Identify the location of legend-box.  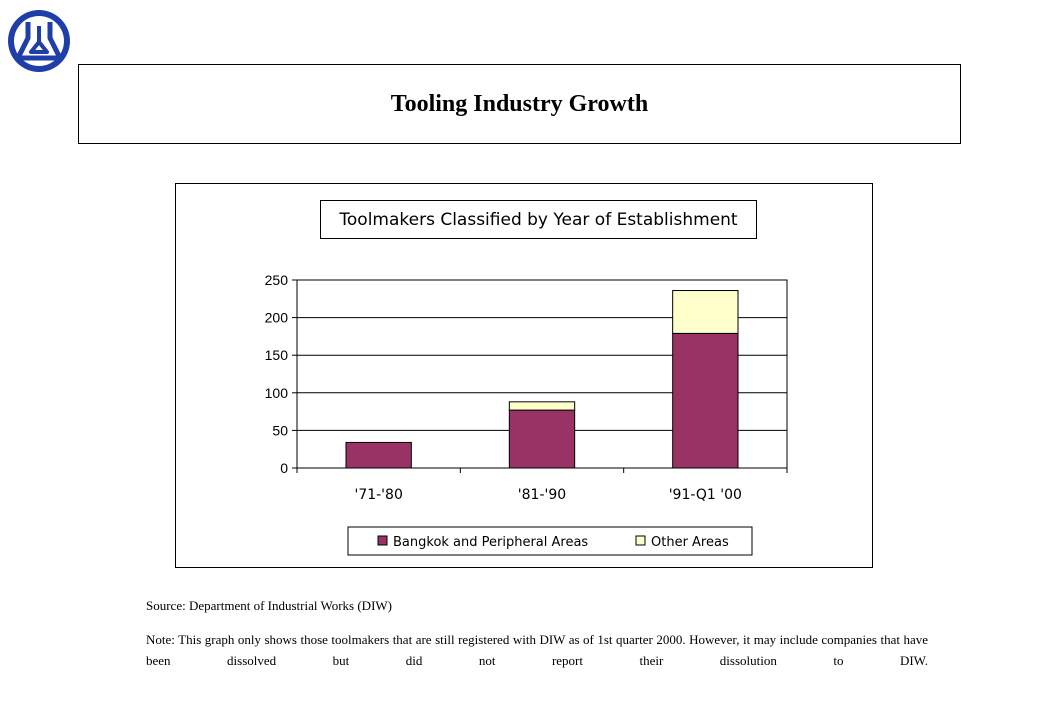
(550, 541).